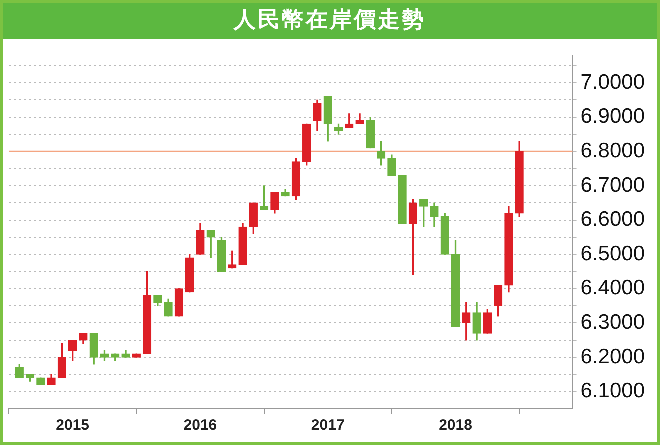  What do you see at coordinates (613, 356) in the screenshot?
I see `y-tick-label: 6.2000` at bounding box center [613, 356].